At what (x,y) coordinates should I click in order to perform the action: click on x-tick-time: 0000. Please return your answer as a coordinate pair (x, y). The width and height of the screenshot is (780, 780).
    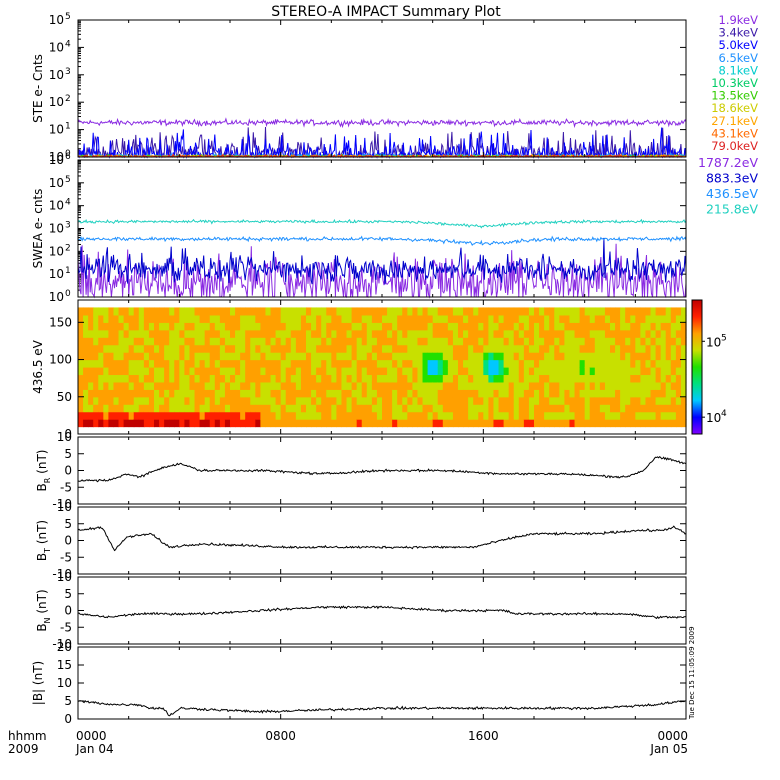
    Looking at the image, I should click on (672, 736).